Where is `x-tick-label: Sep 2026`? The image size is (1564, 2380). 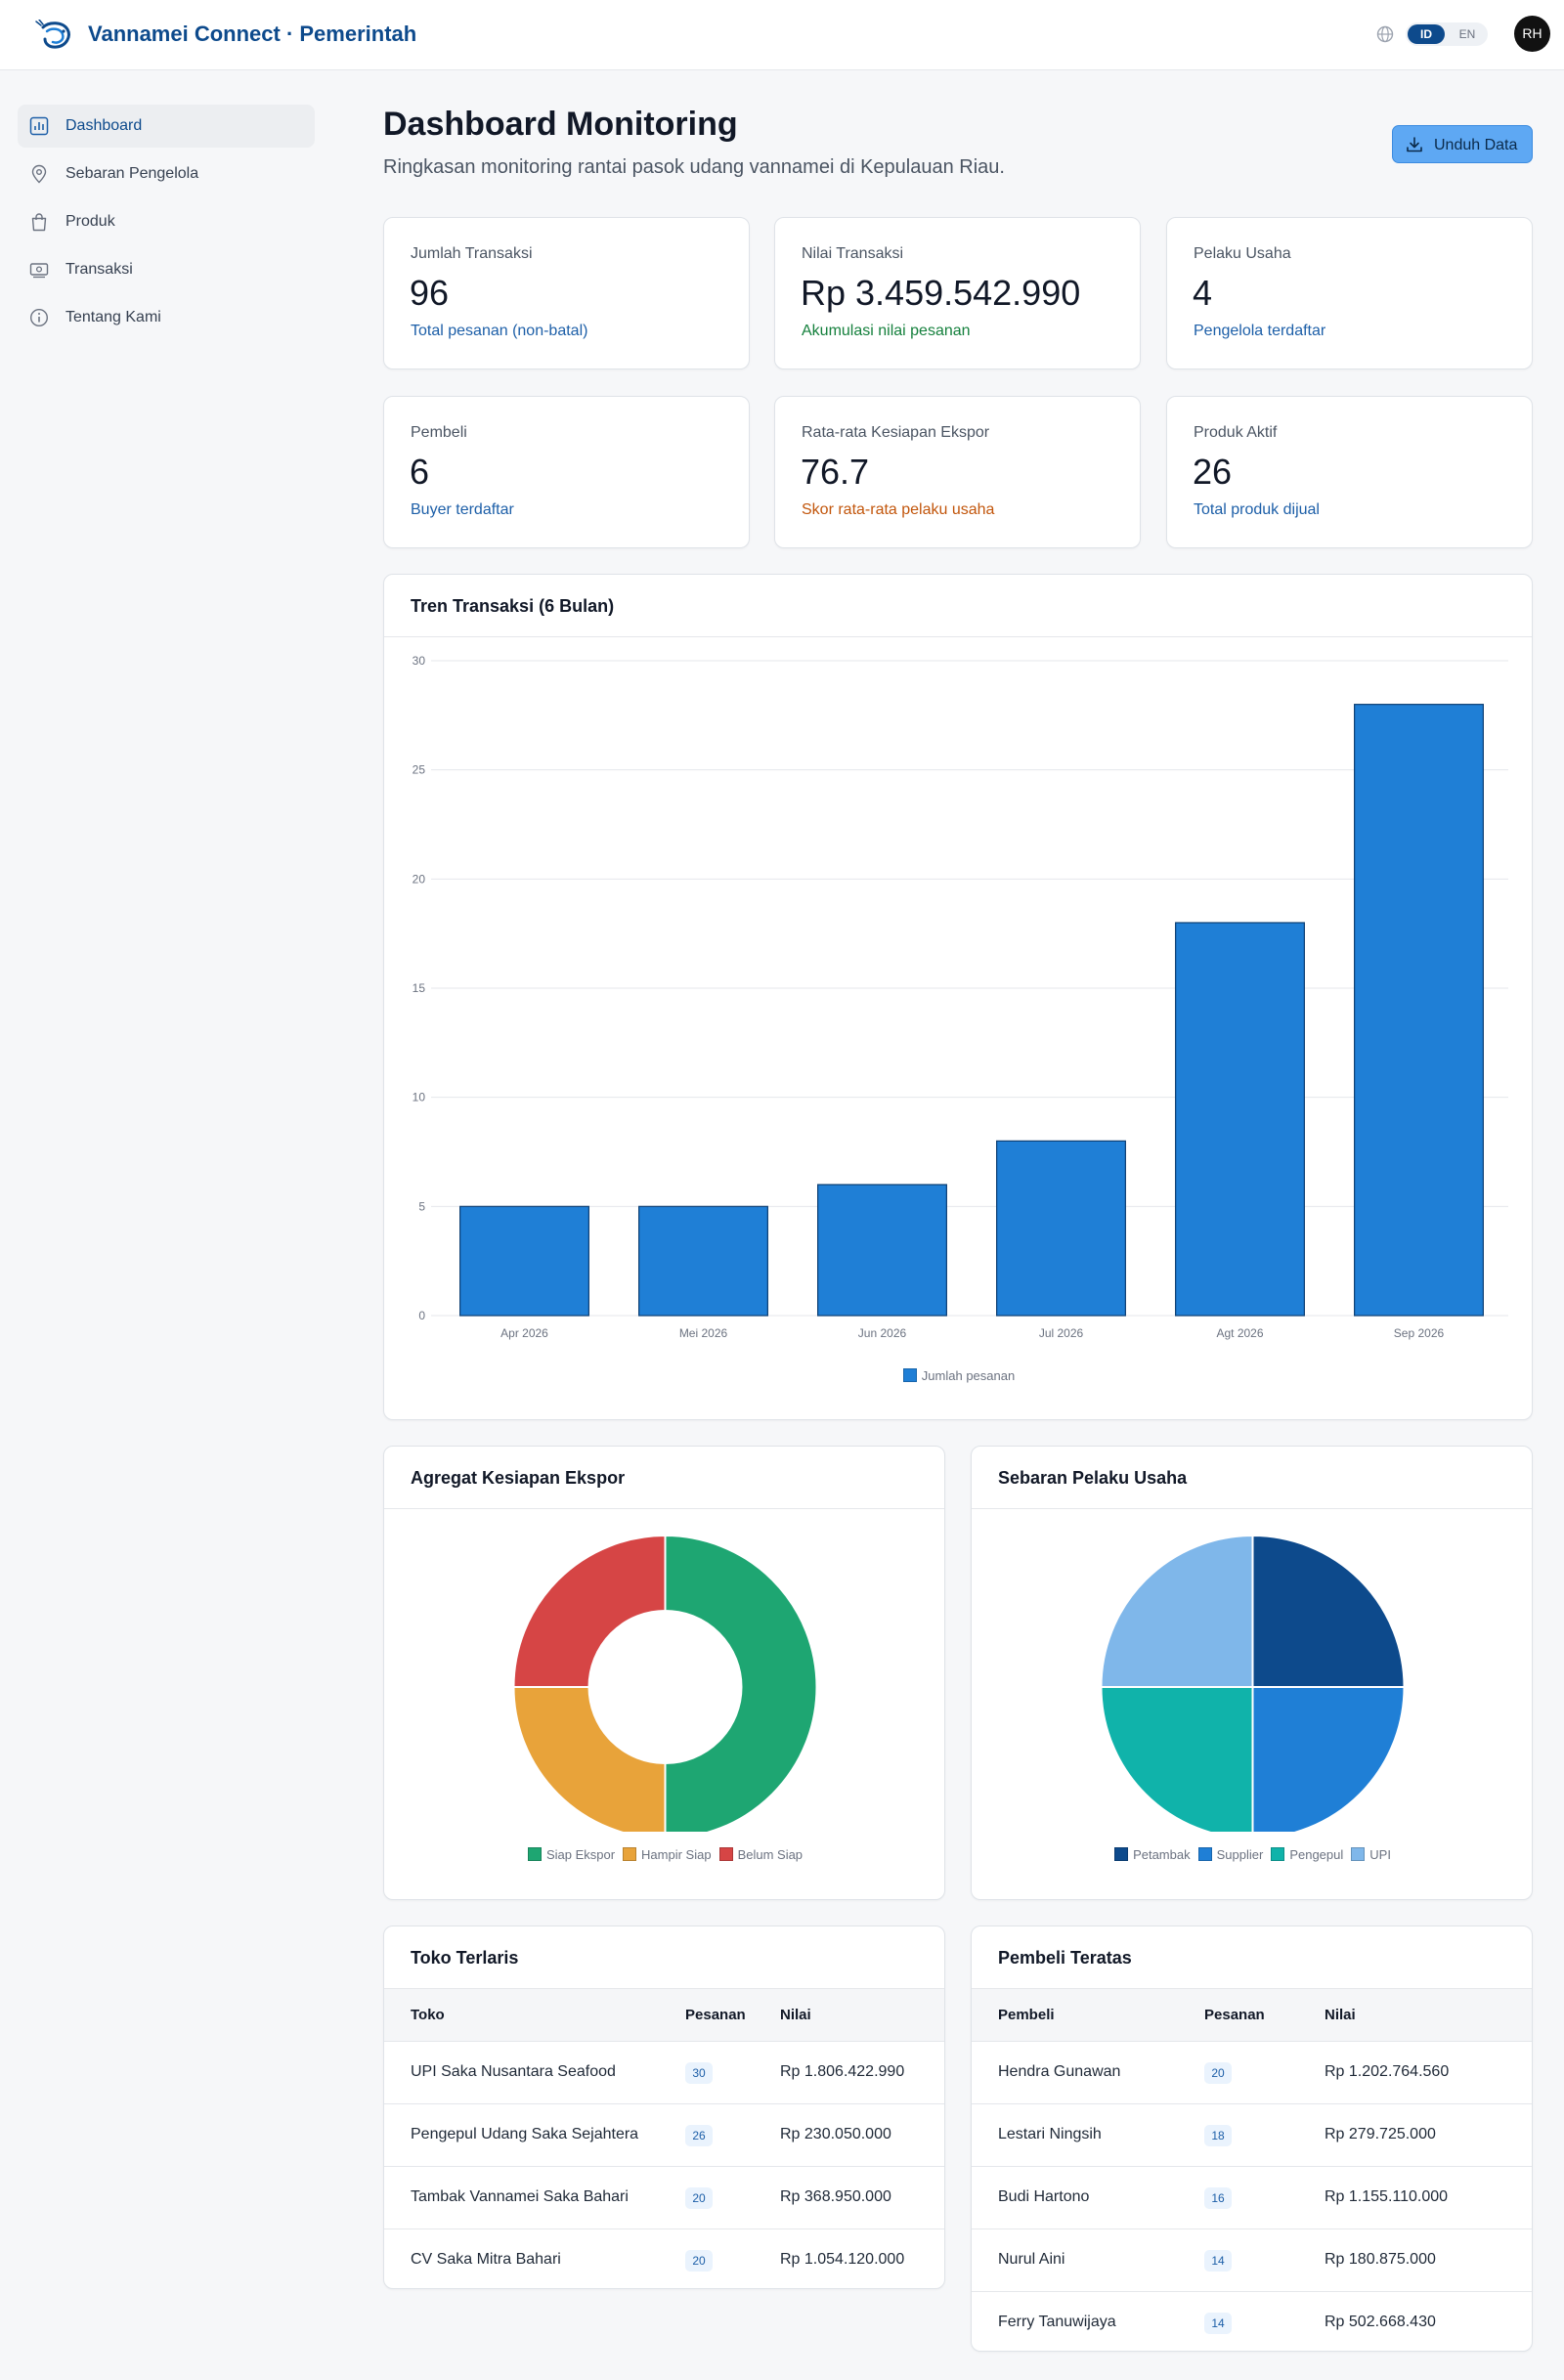
x-tick-label: Sep 2026 is located at coordinates (1419, 1333).